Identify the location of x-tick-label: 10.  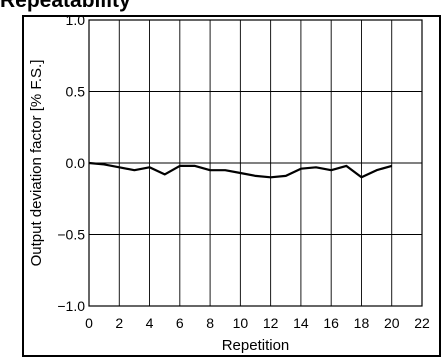
(241, 323).